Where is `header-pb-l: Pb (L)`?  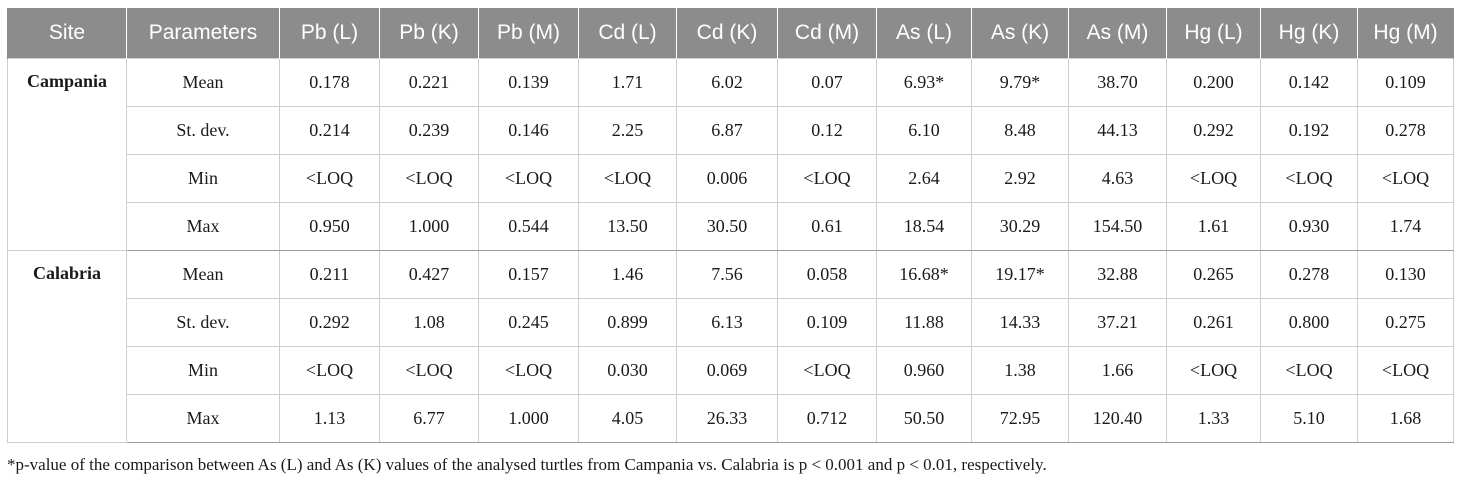
header-pb-l: Pb (L) is located at coordinates (329, 33).